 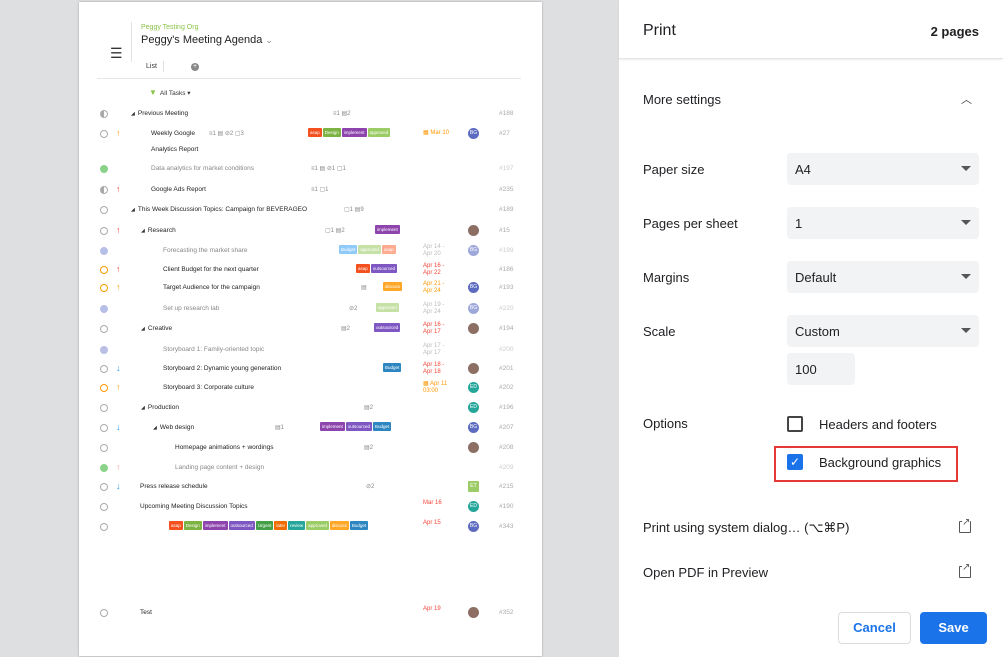 What do you see at coordinates (506, 387) in the screenshot?
I see `task-id: #202` at bounding box center [506, 387].